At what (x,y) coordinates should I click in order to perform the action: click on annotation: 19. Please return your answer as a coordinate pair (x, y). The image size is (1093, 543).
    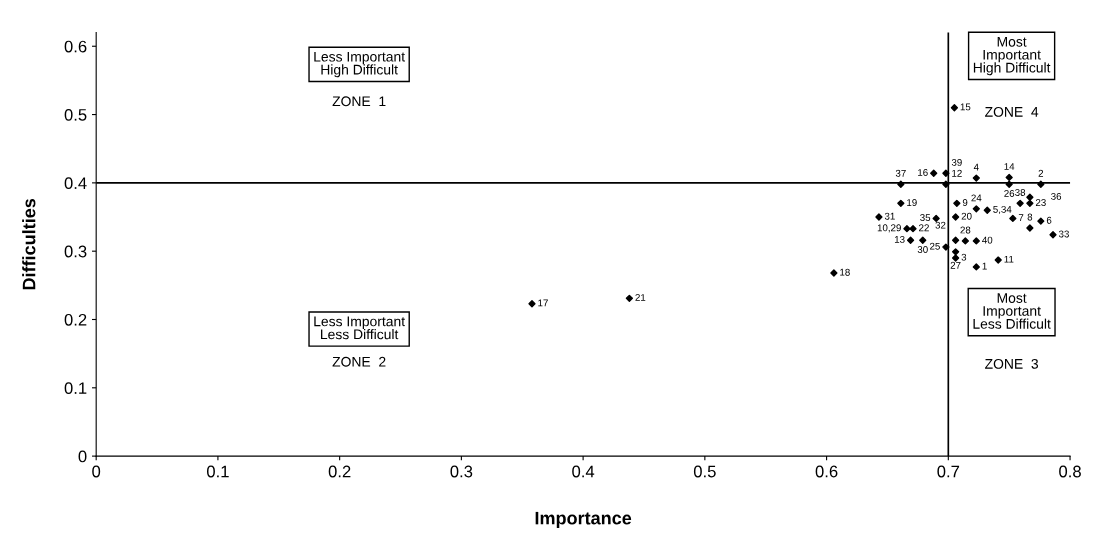
    Looking at the image, I should click on (912, 202).